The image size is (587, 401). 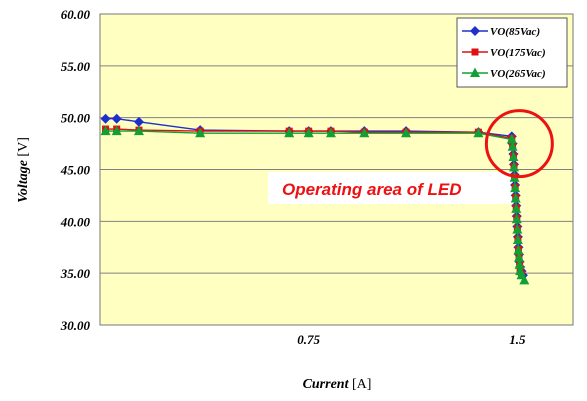 What do you see at coordinates (75, 325) in the screenshot?
I see `y-tick-label: 30.00` at bounding box center [75, 325].